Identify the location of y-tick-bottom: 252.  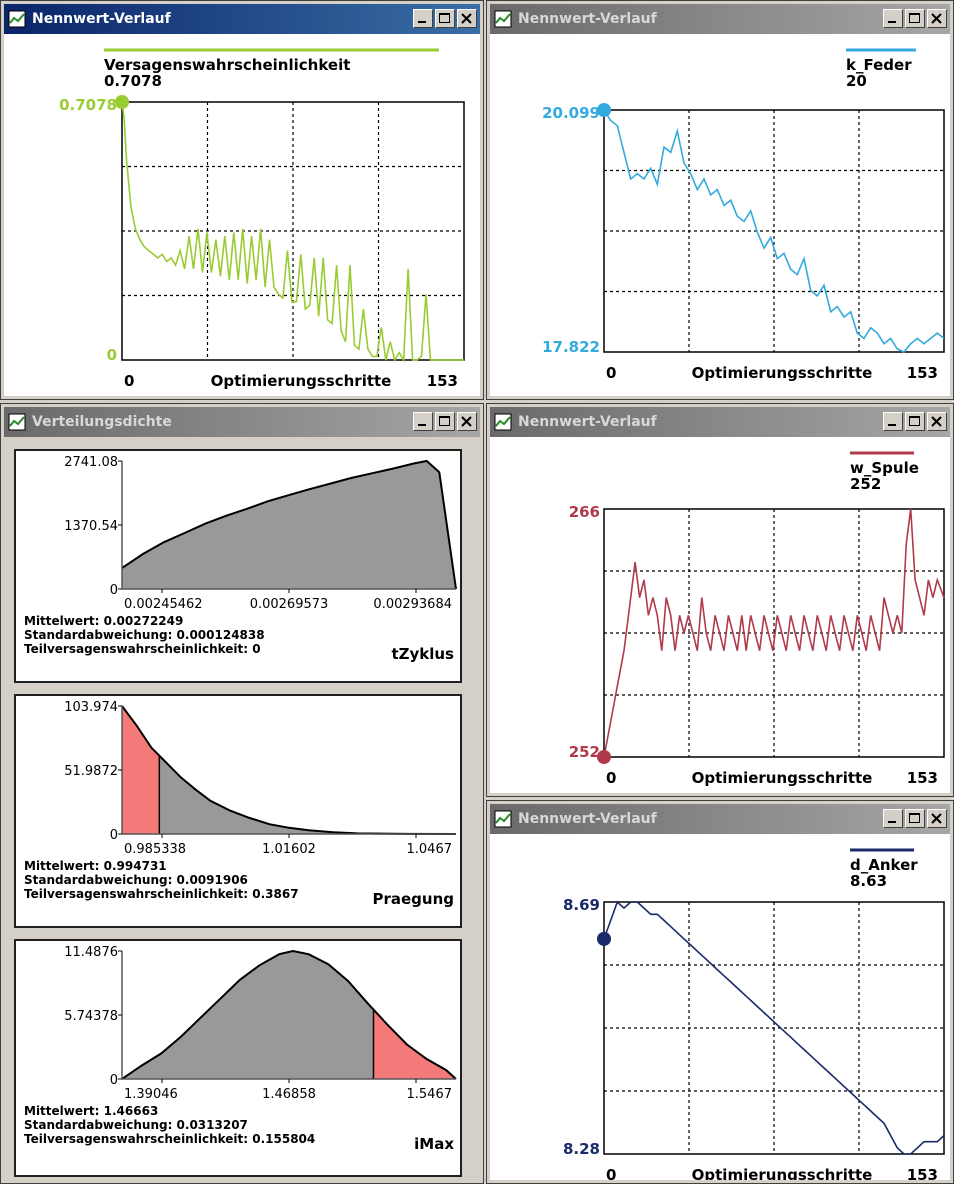
(584, 752).